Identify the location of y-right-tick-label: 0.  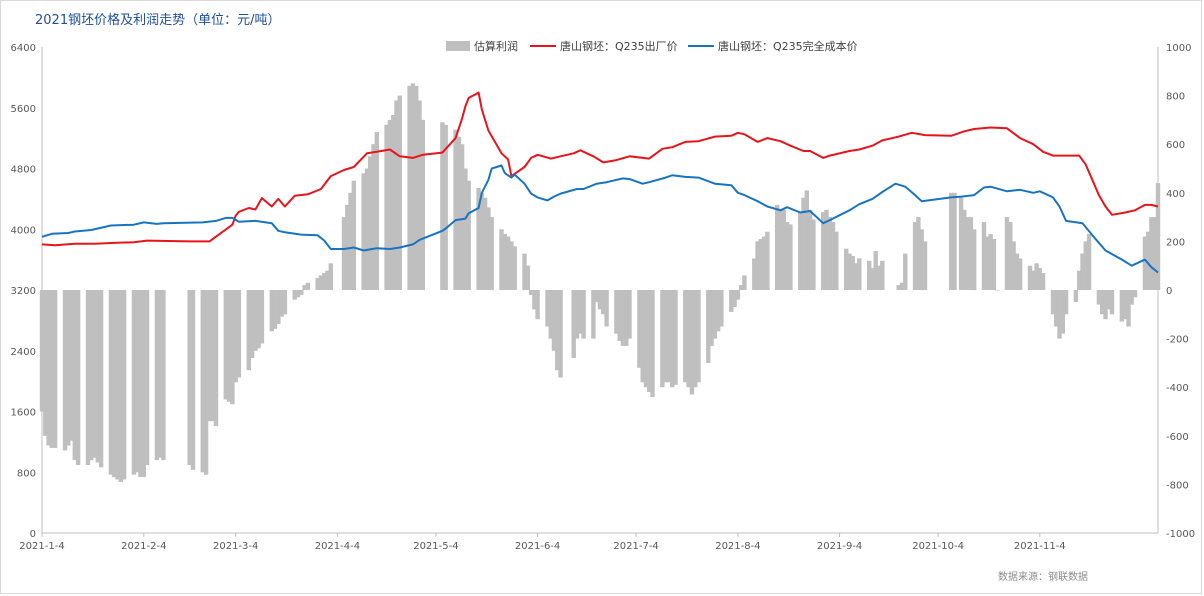
(1169, 291).